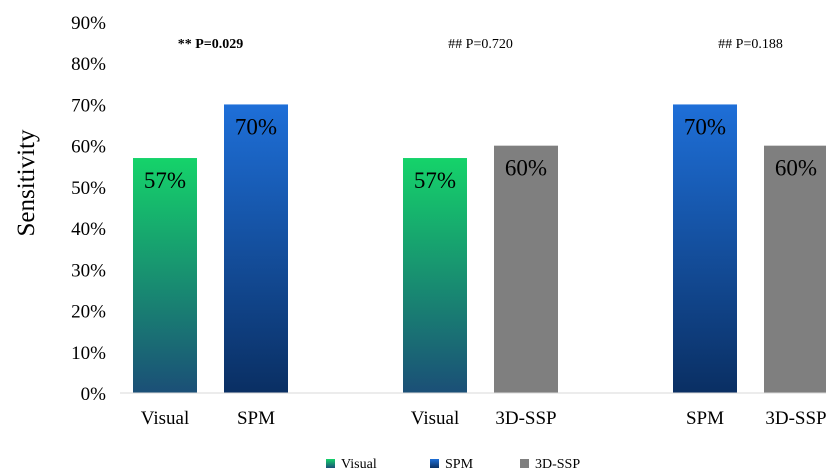 This screenshot has height=475, width=826. What do you see at coordinates (557, 464) in the screenshot?
I see `legend-label: 3D-SSP` at bounding box center [557, 464].